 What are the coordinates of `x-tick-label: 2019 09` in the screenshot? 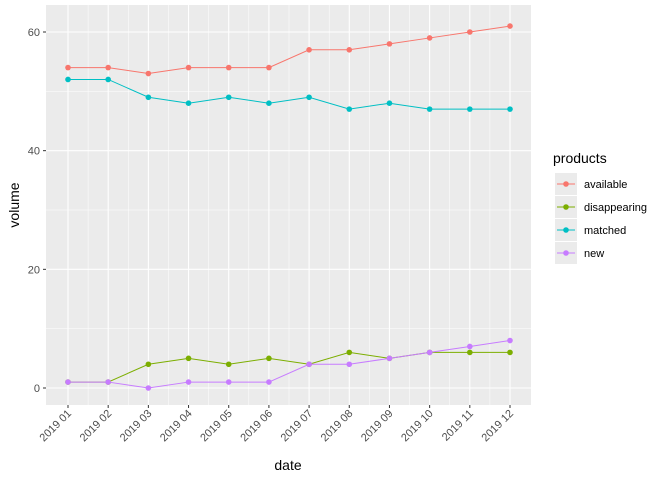 It's located at (377, 426).